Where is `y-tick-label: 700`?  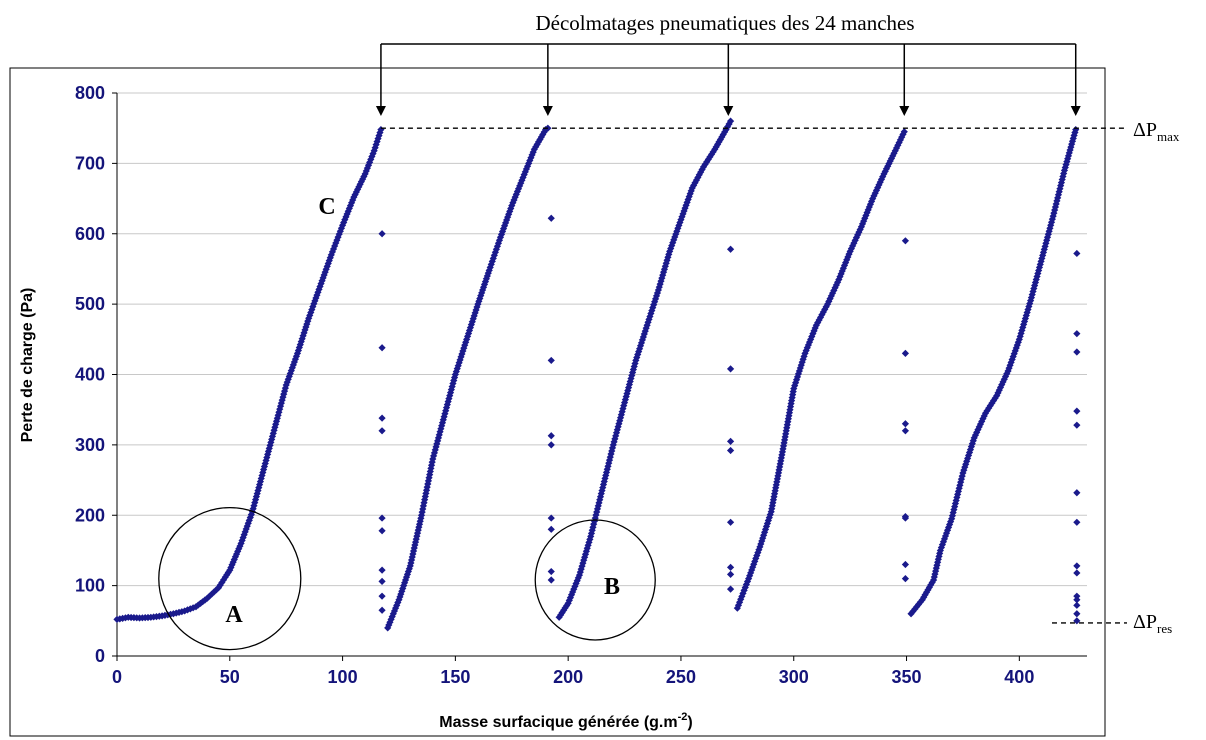
y-tick-label: 700 is located at coordinates (90, 163).